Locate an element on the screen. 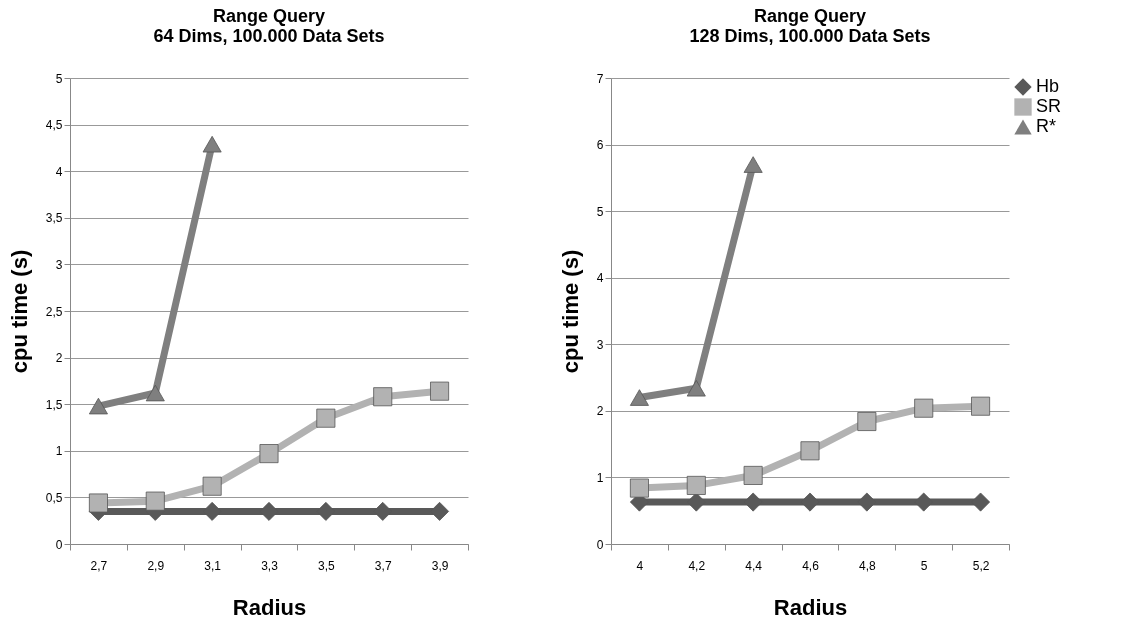 This screenshot has height=644, width=1148. y-tick-label: 0,5 is located at coordinates (54, 497).